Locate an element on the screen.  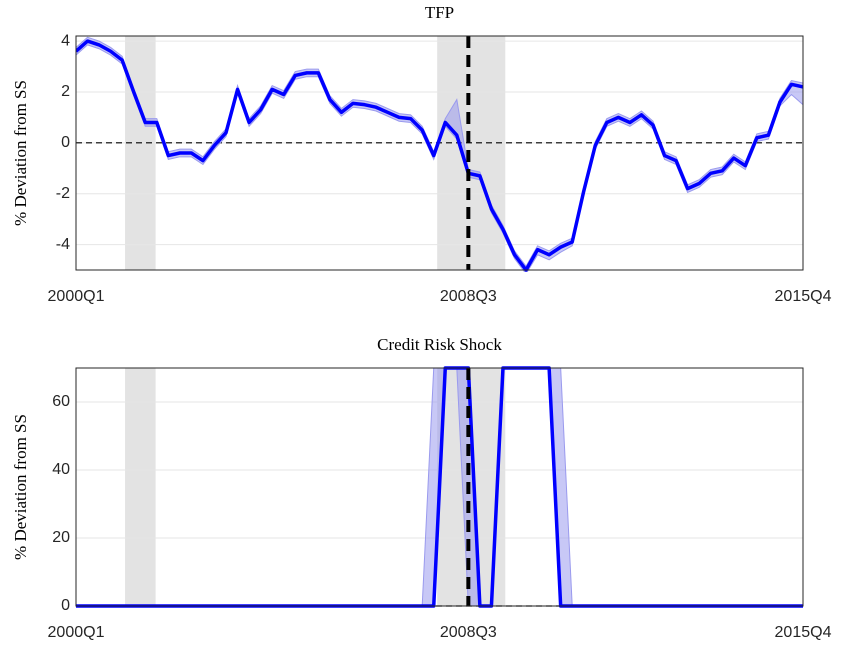
y-tick-label: 40 is located at coordinates (61, 469).